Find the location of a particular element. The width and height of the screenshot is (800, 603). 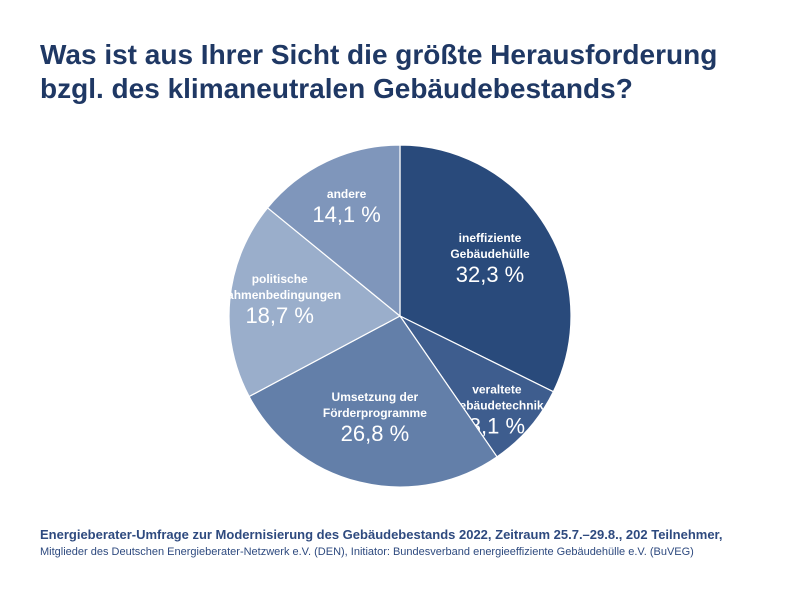

slice-value-4: 18,7 % is located at coordinates (279, 315).